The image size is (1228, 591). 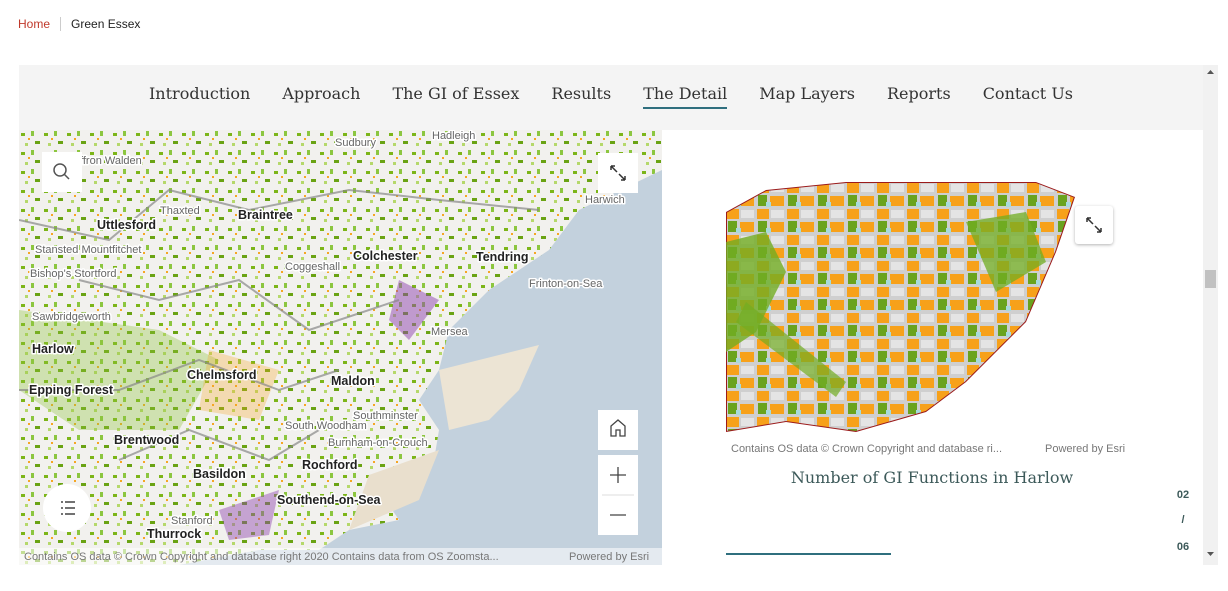 I want to click on place-label: Braintree, so click(x=265, y=215).